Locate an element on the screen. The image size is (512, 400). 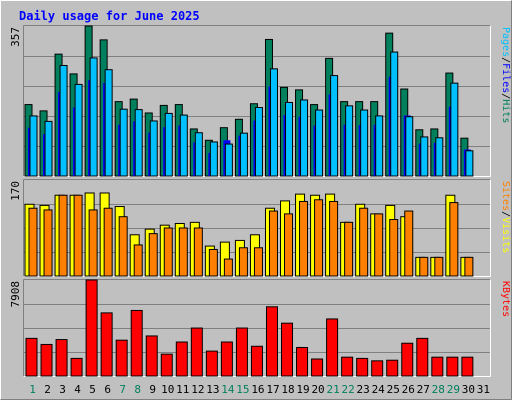
x-tick-label-day-10: 10 is located at coordinates (167, 389).